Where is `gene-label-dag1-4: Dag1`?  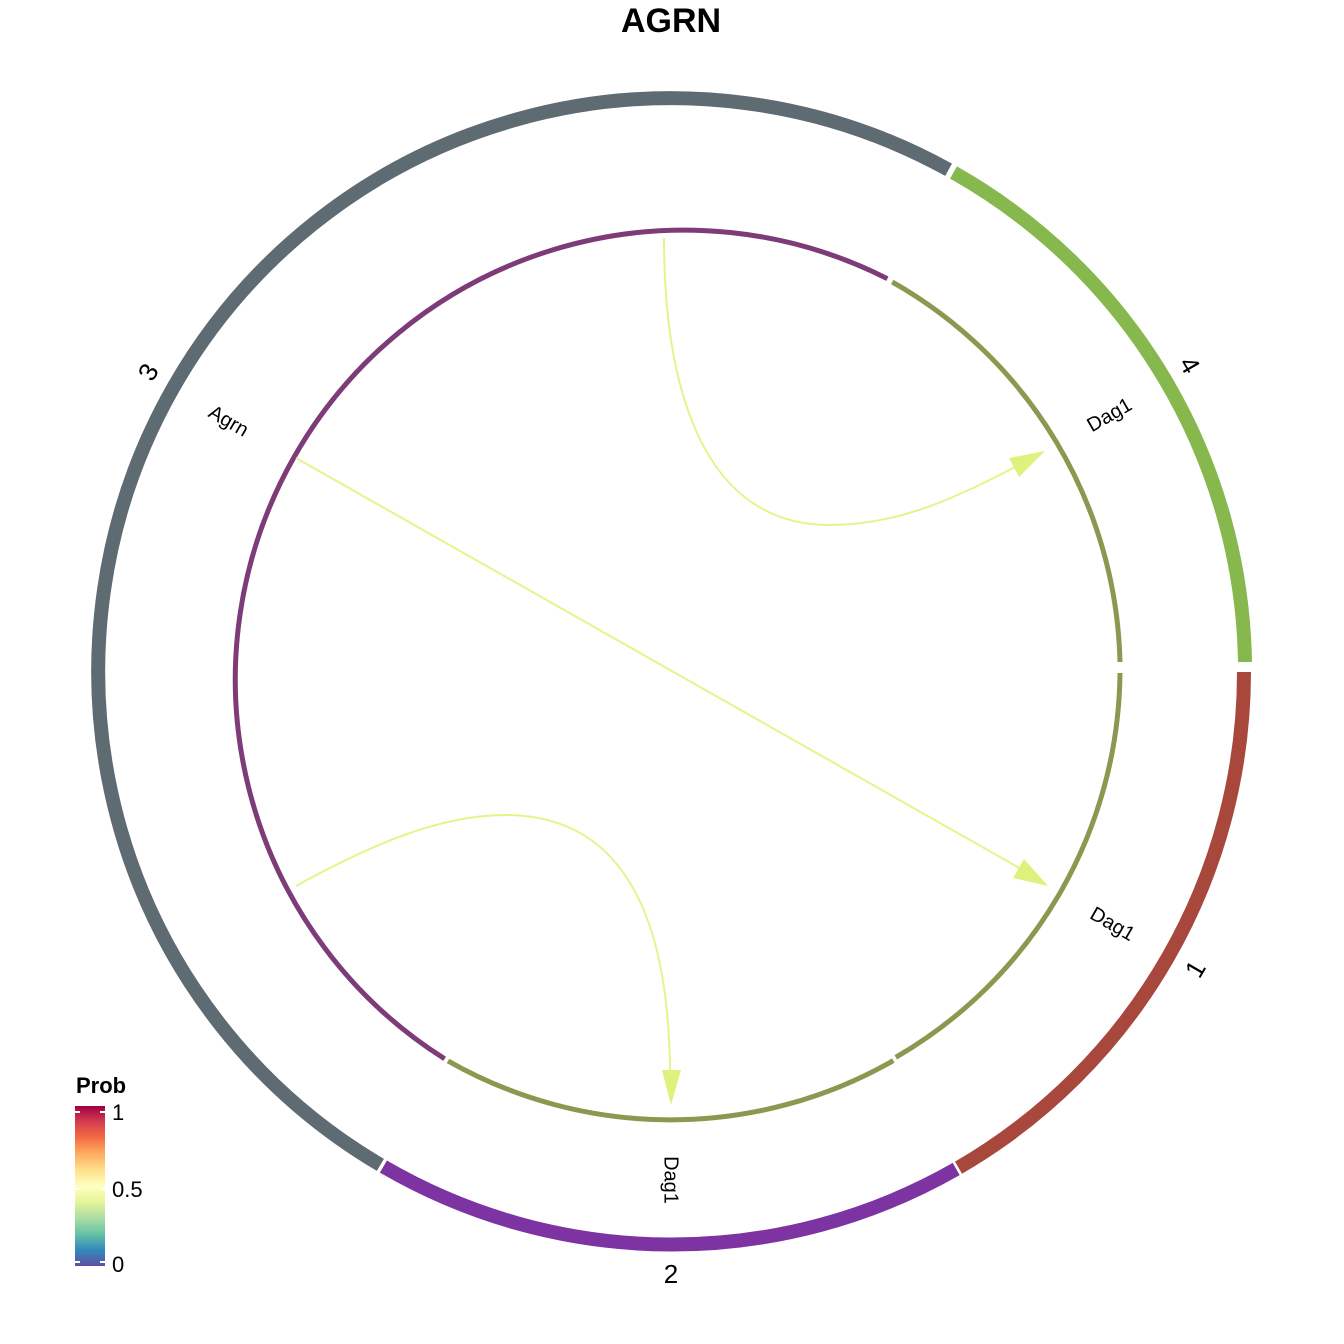 gene-label-dag1-4: Dag1 is located at coordinates (1109, 415).